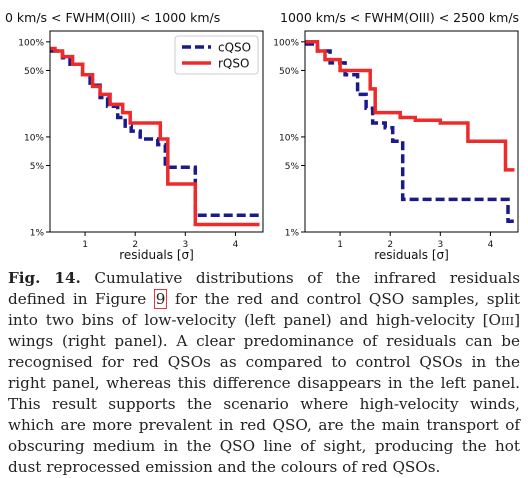 This screenshot has height=478, width=528. What do you see at coordinates (233, 64) in the screenshot?
I see `legend-label-rqso: rQSO` at bounding box center [233, 64].